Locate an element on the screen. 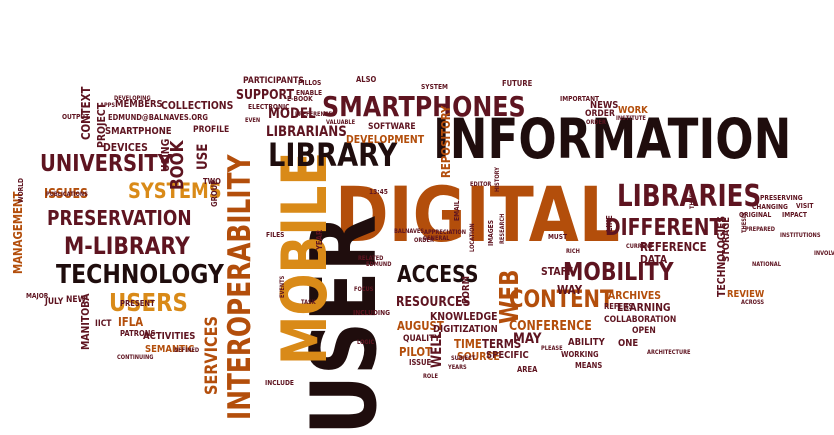 This screenshot has height=435, width=834. cloud-word: WORLD is located at coordinates (21, 190).